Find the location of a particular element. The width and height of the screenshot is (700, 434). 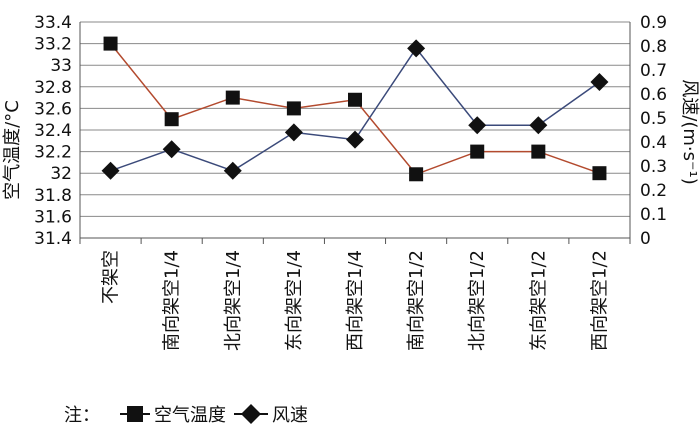

left-tick-label: 31.6 is located at coordinates (53, 217).